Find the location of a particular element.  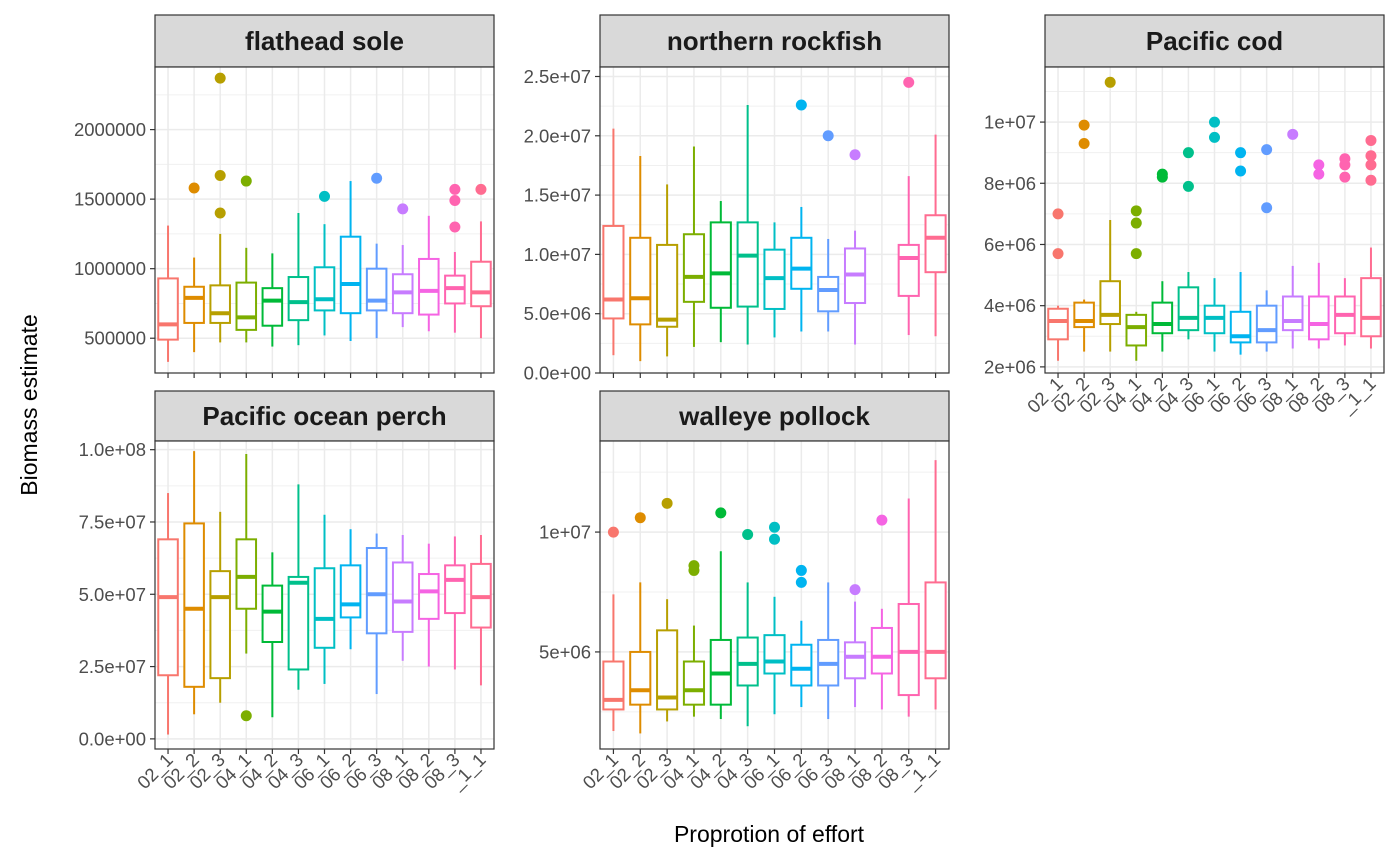

x-axis-label: Proprotion of effort is located at coordinates (769, 834).